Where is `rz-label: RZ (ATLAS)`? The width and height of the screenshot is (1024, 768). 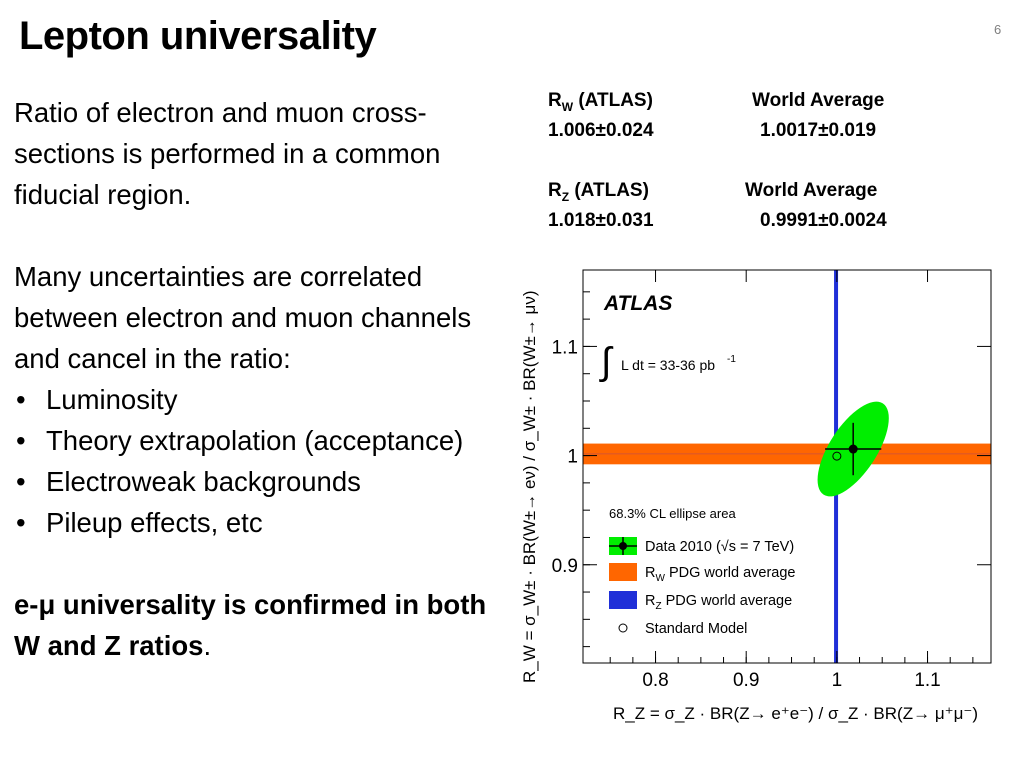
rz-label: RZ (ATLAS) is located at coordinates (598, 192).